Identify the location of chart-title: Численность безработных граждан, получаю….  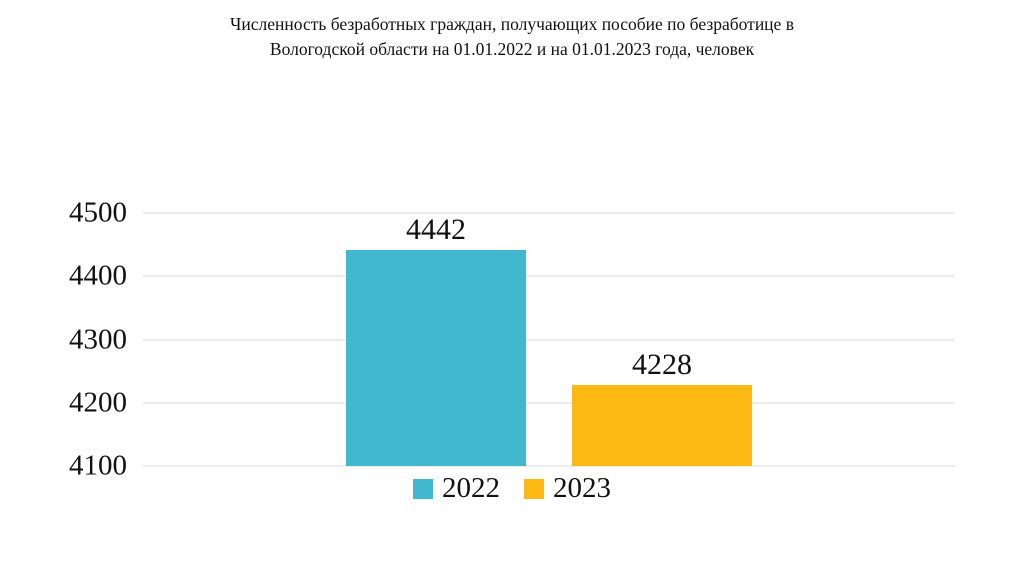
(512, 36).